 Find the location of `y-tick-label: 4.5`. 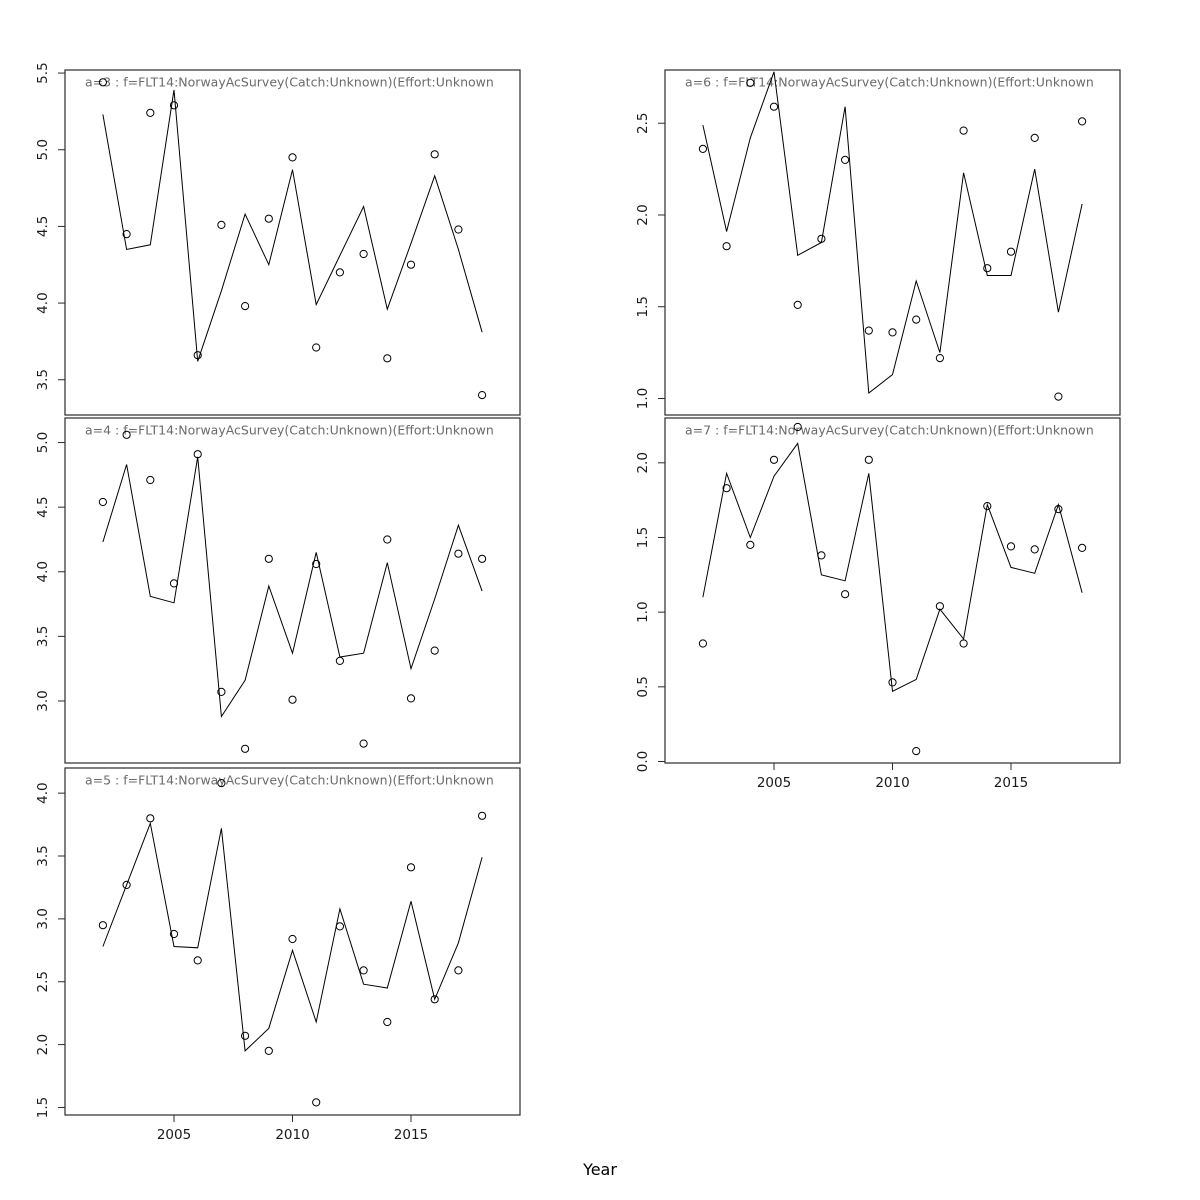

y-tick-label: 4.5 is located at coordinates (43, 226).